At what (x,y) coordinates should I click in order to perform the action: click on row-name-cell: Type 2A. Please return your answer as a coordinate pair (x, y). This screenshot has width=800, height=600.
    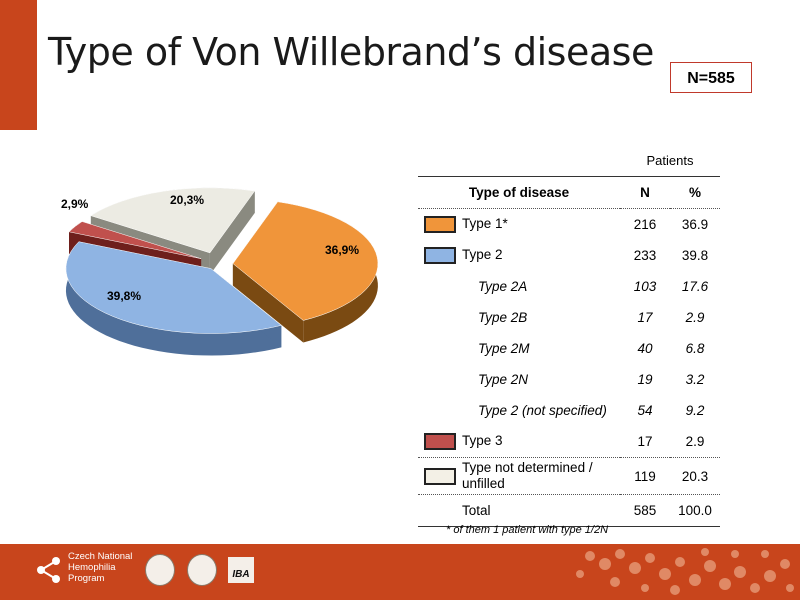
    Looking at the image, I should click on (519, 286).